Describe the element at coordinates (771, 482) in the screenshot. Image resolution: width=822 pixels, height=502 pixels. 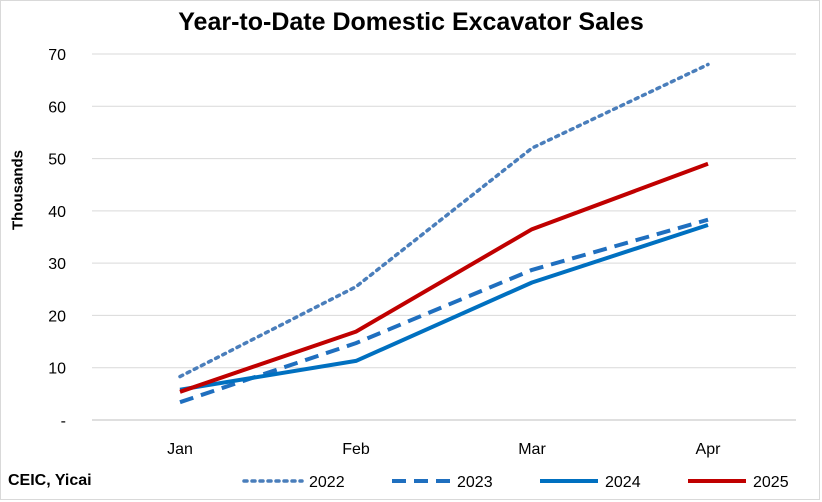
I see `legend-label-2025: 2025` at that location.